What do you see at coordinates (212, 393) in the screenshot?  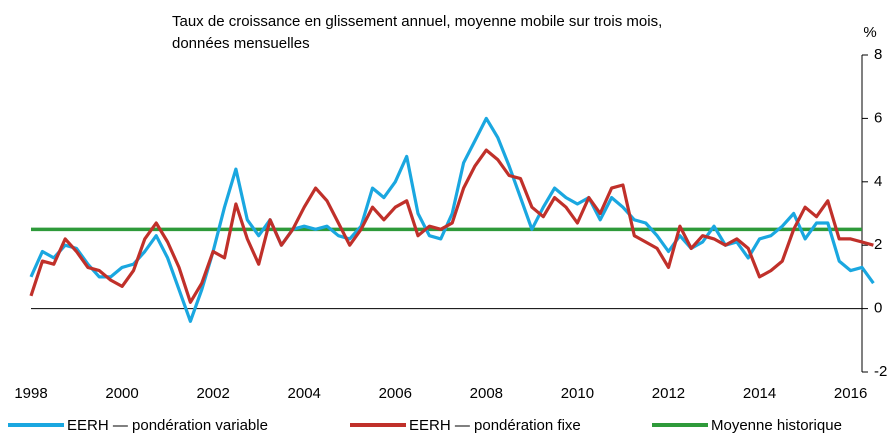 I see `x-tick-label: 2002` at bounding box center [212, 393].